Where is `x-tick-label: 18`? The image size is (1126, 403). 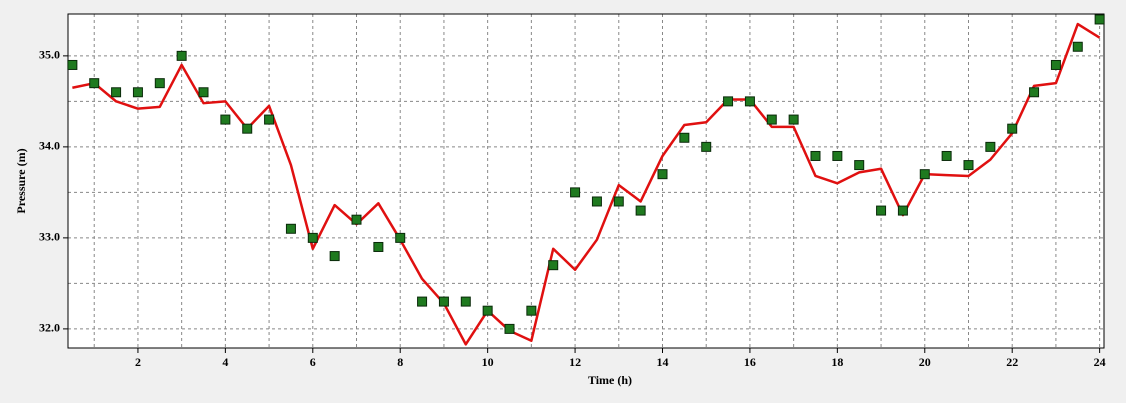
x-tick-label: 18 is located at coordinates (837, 362).